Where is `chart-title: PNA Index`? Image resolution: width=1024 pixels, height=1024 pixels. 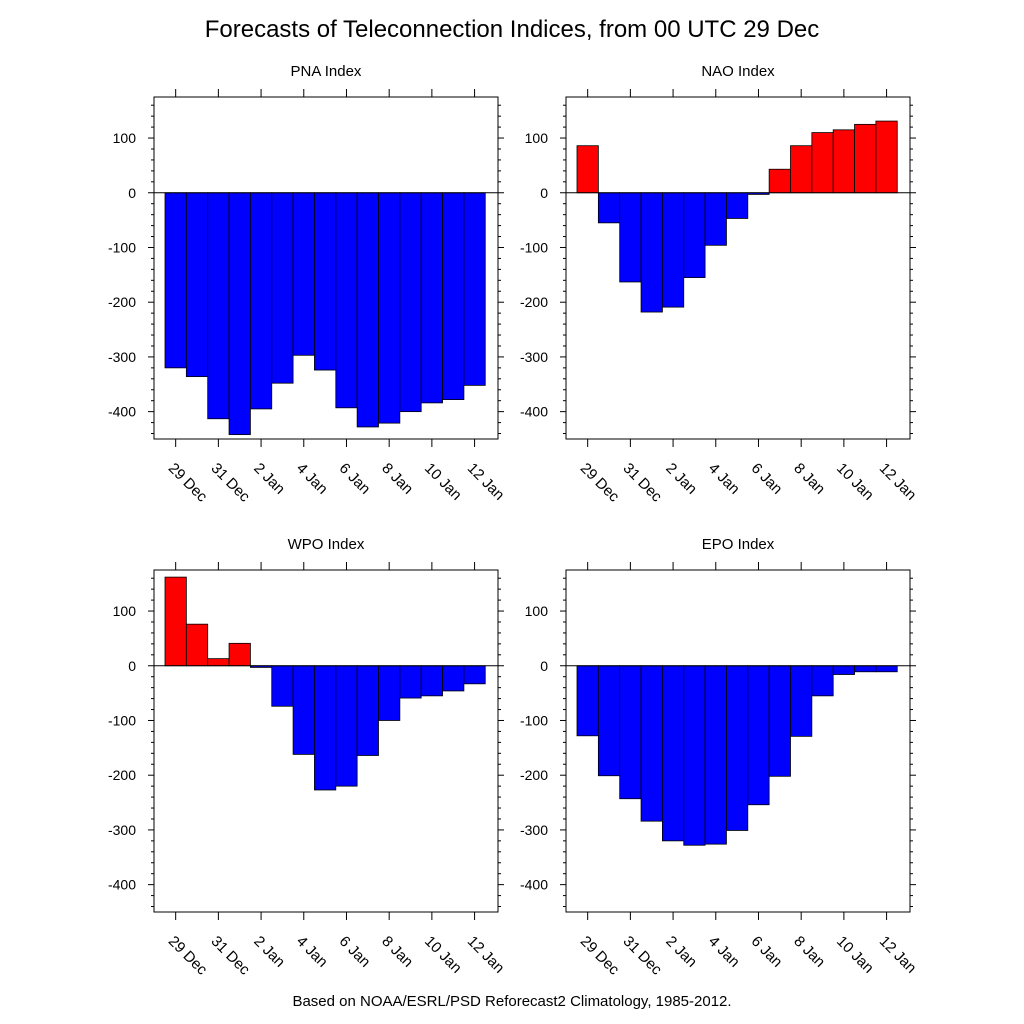 chart-title: PNA Index is located at coordinates (326, 71).